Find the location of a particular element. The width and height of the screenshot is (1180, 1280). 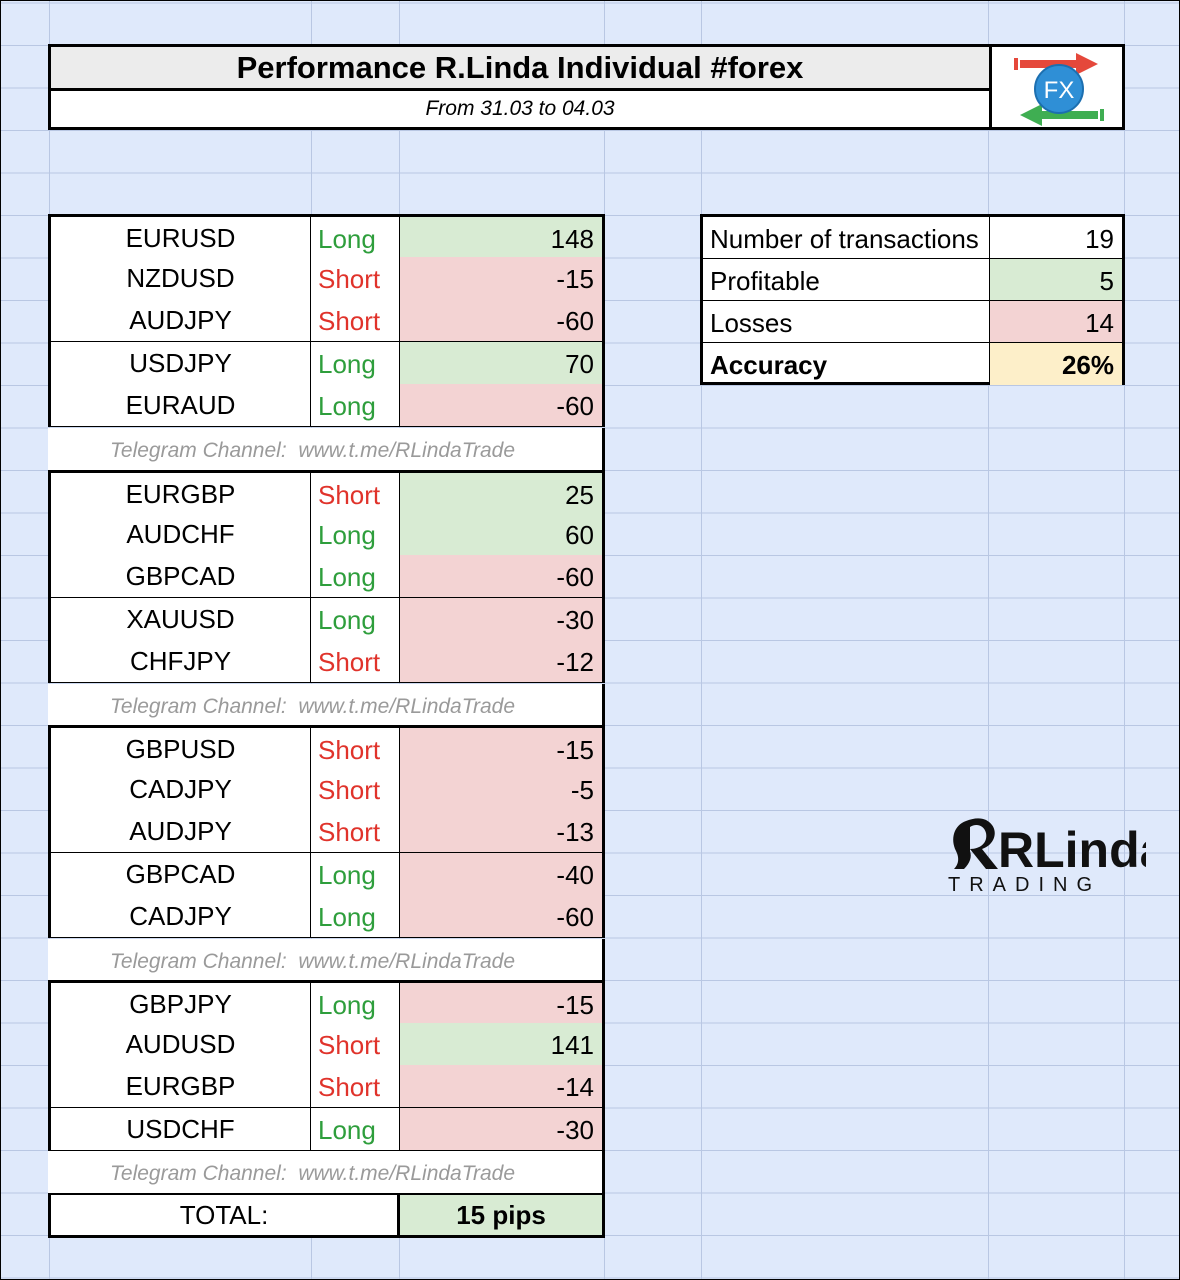

trade-pips: -40 is located at coordinates (501, 873).